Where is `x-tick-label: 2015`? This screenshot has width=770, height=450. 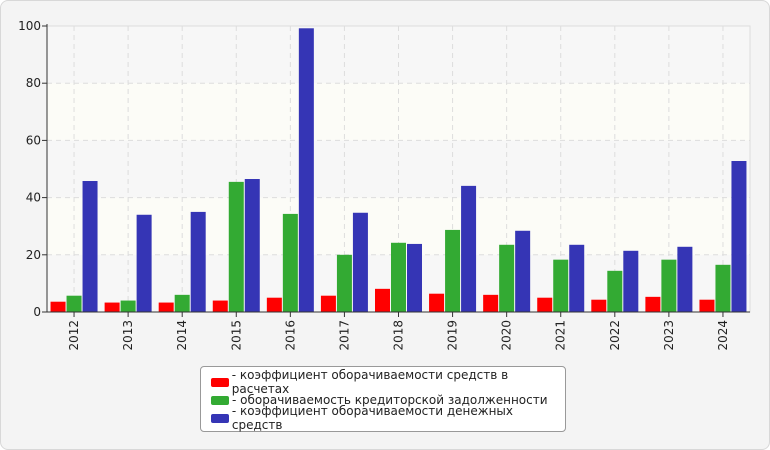 x-tick-label: 2015 is located at coordinates (236, 335).